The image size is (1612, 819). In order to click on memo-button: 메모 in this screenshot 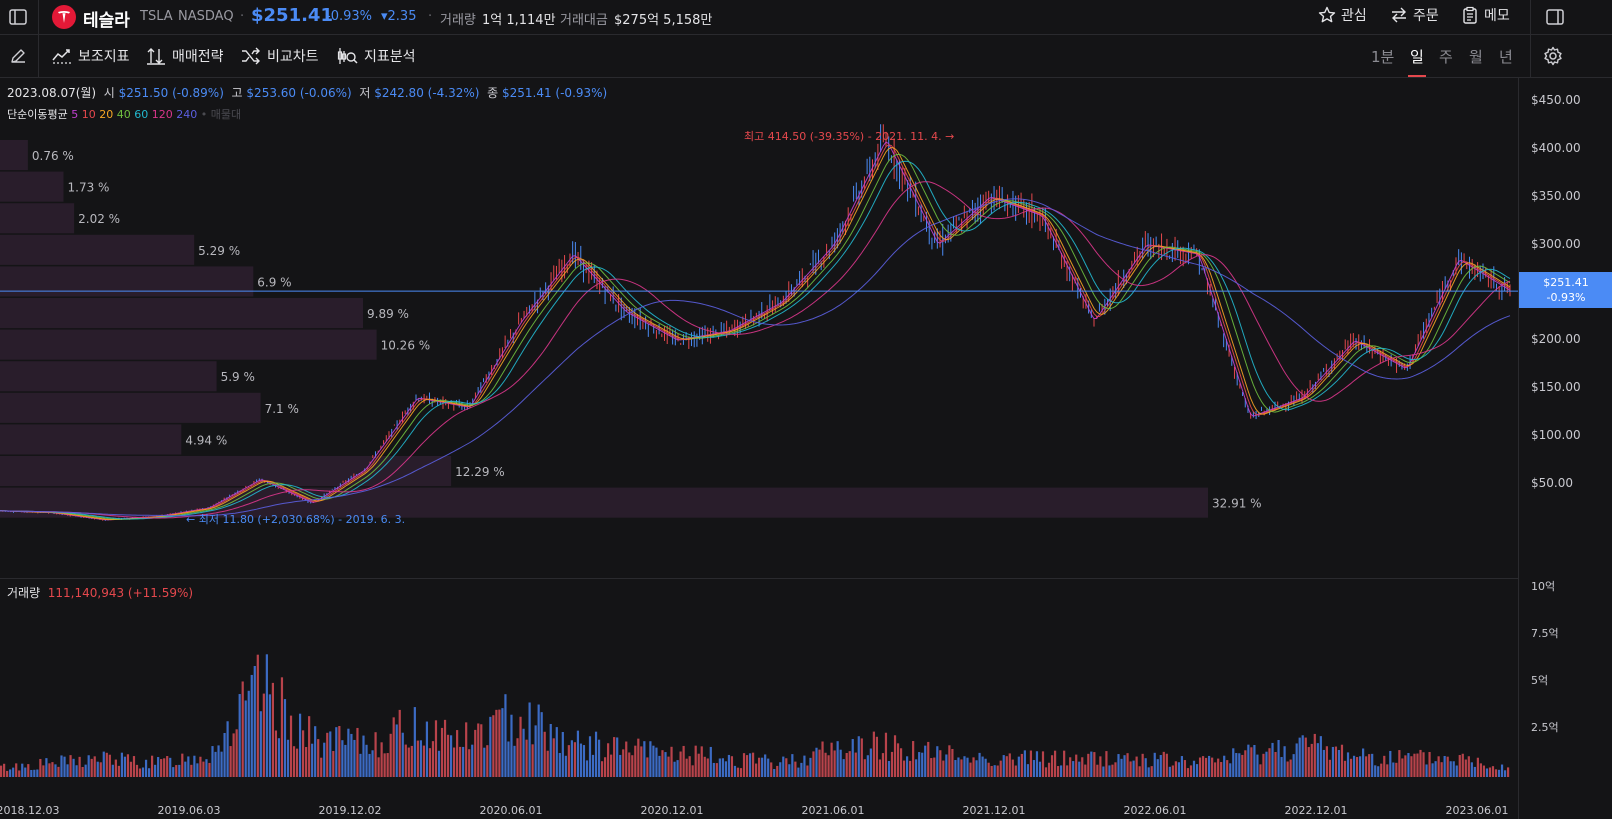, I will do `click(1485, 15)`.